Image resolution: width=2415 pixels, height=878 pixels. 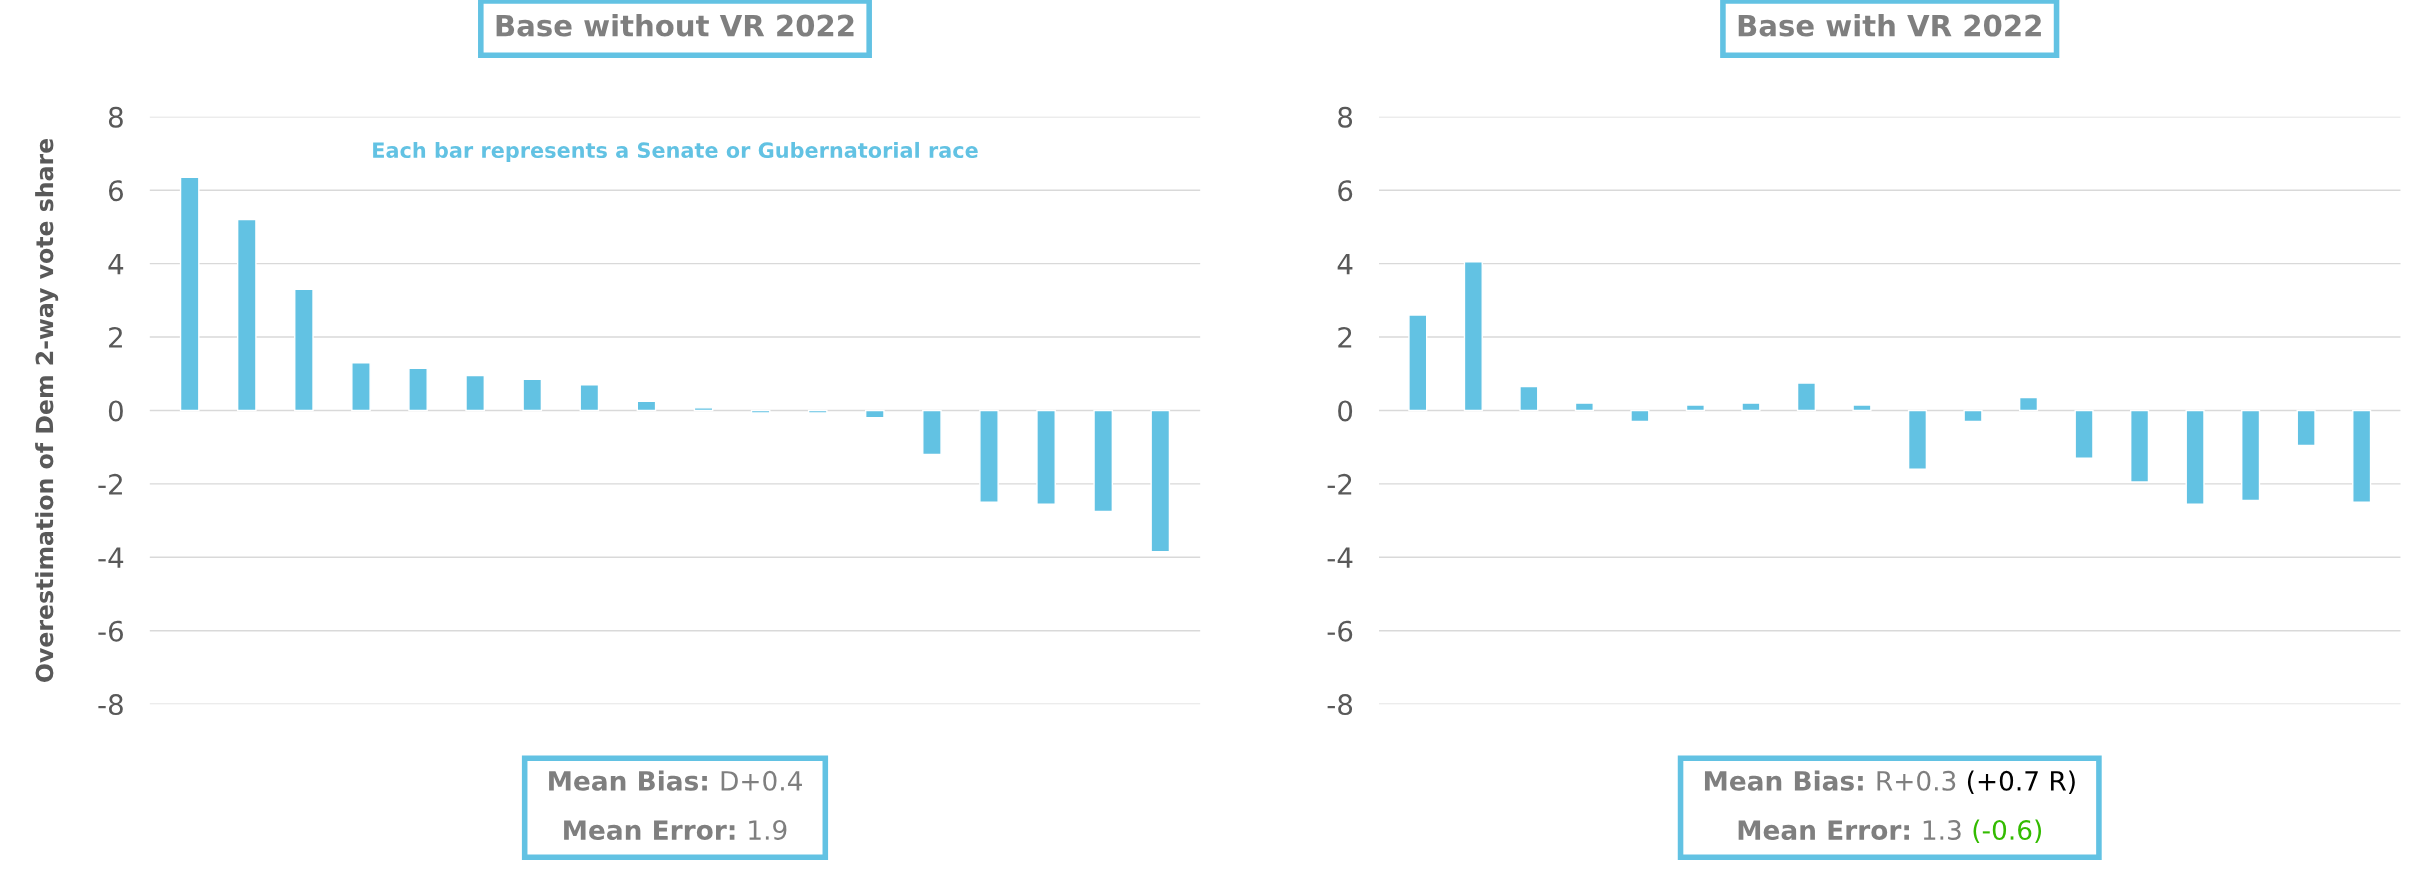 I want to click on chart-title: Base without VR 2022, so click(x=675, y=25).